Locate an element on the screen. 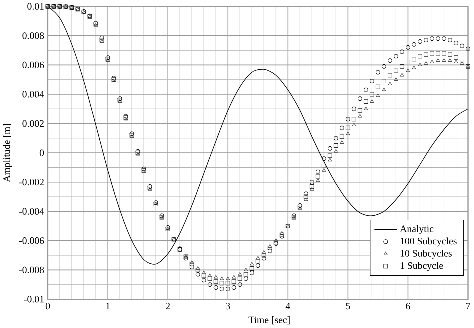  y-axis-title: Amplitude [m] is located at coordinates (7, 153).